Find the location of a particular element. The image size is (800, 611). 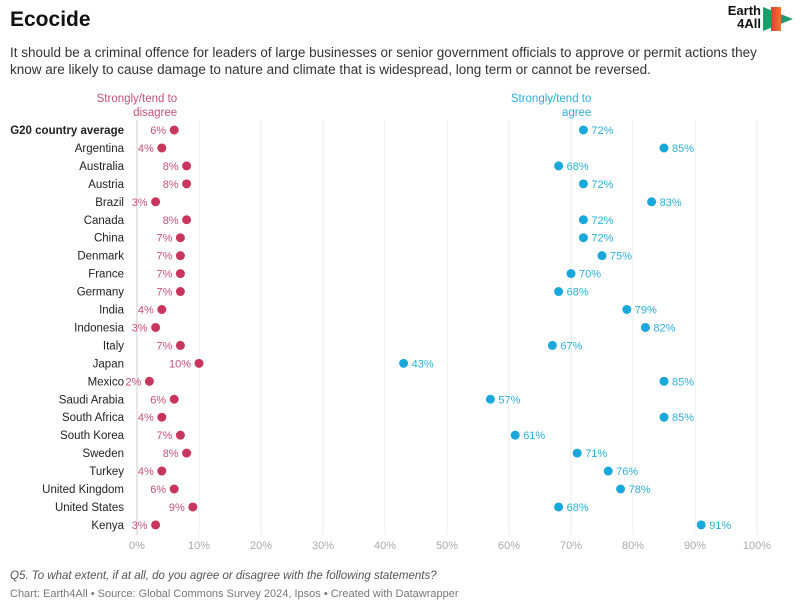

category-label: United Kingdom is located at coordinates (83, 490).